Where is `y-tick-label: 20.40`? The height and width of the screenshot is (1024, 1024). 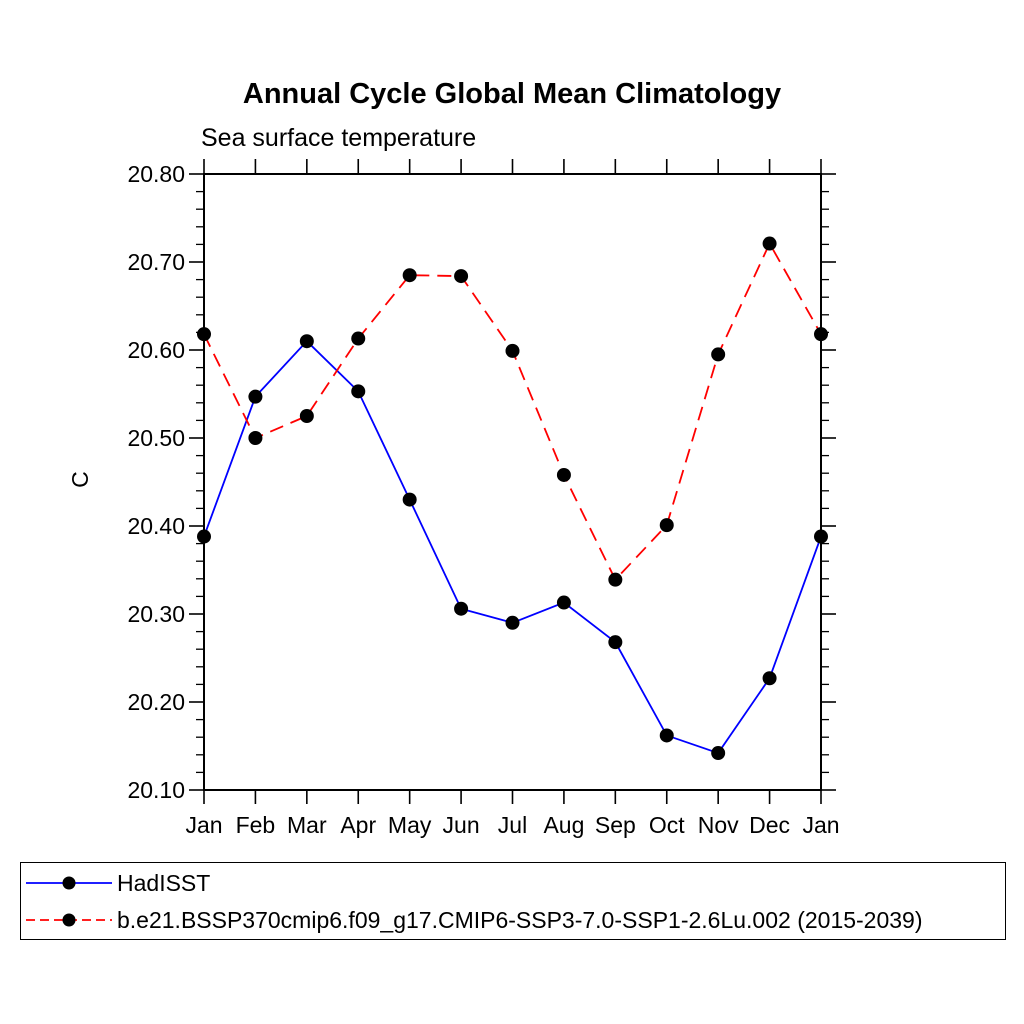 y-tick-label: 20.40 is located at coordinates (156, 526).